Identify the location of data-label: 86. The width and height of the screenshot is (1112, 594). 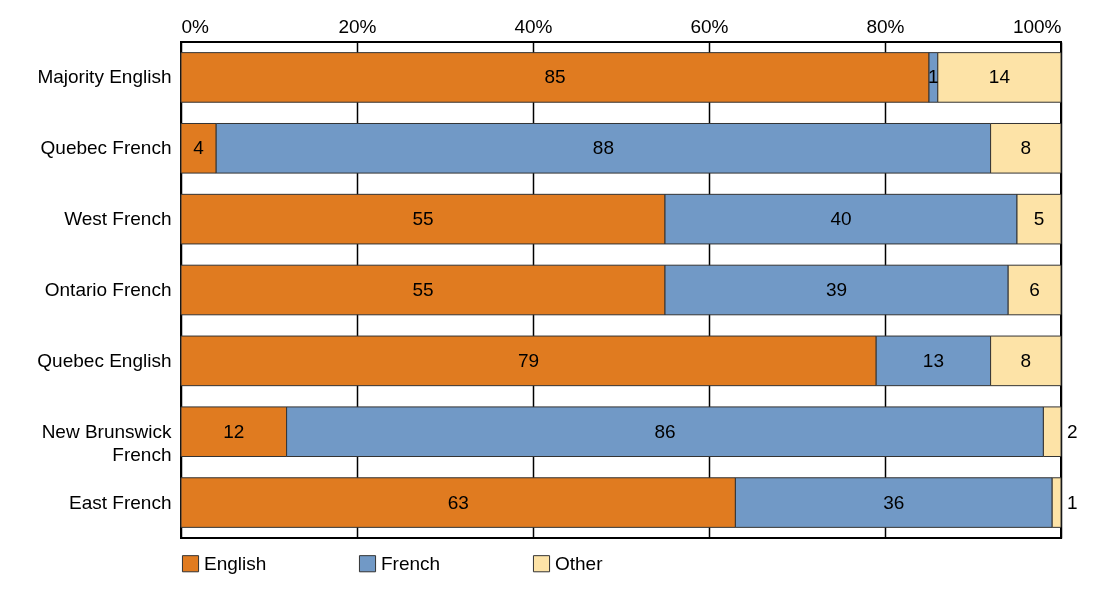
(665, 431).